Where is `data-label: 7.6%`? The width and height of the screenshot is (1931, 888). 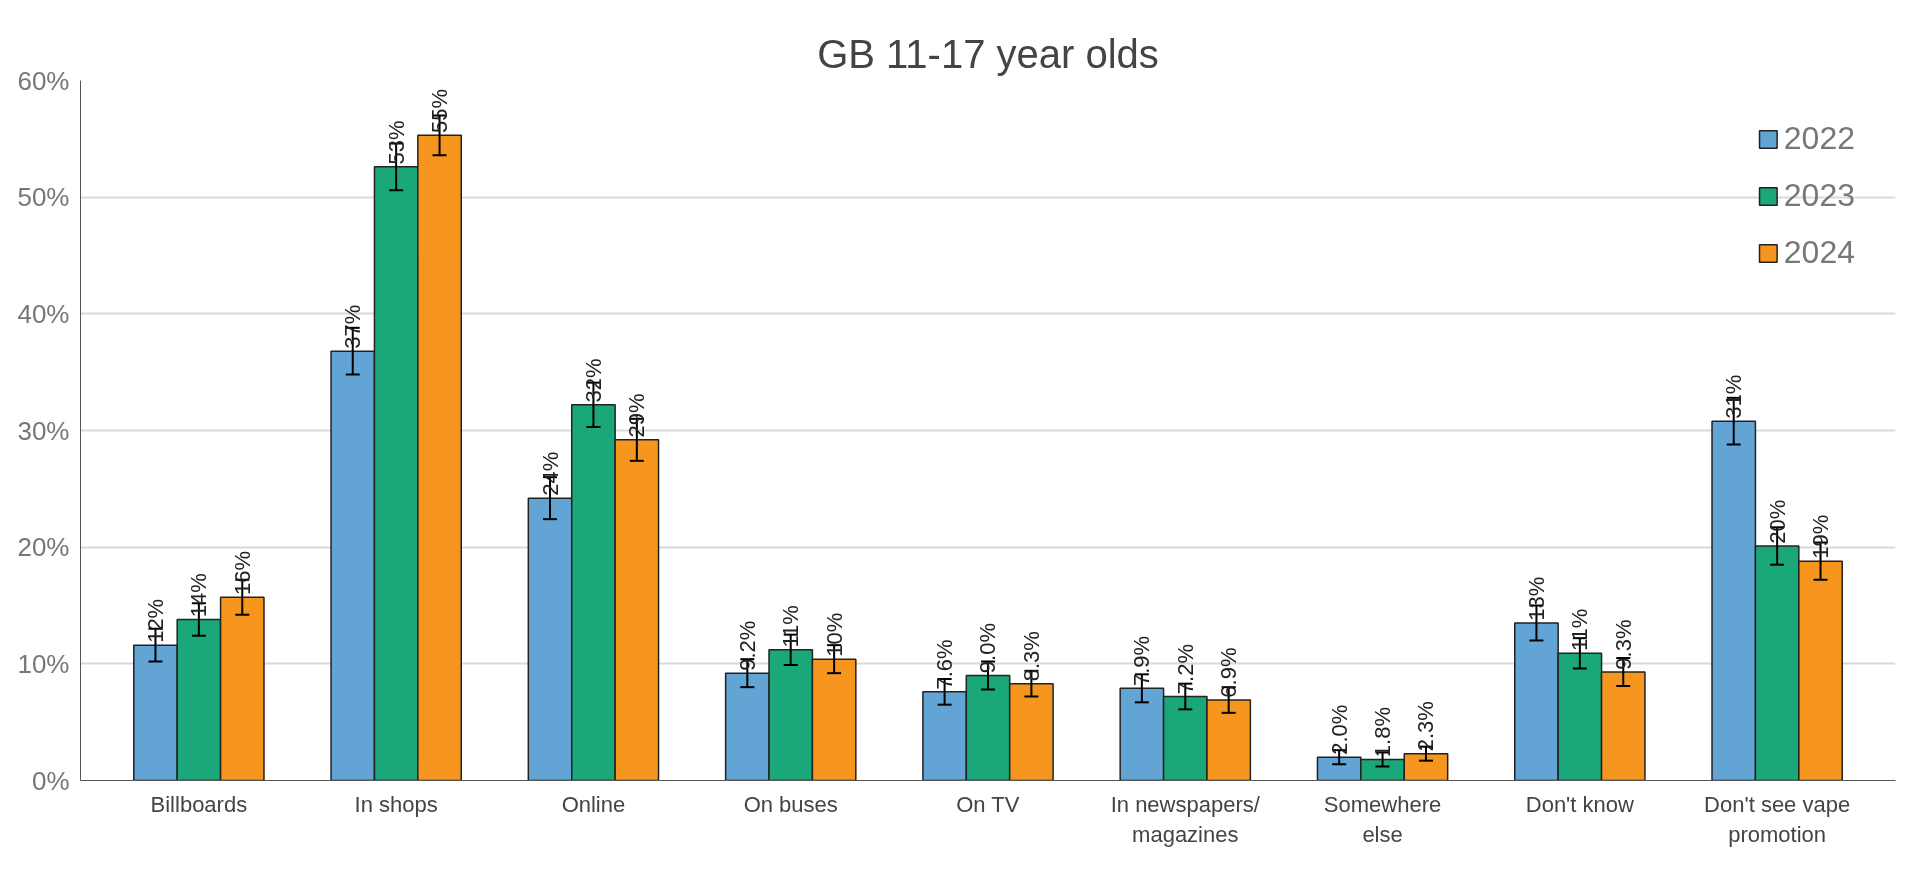 data-label: 7.6% is located at coordinates (945, 664).